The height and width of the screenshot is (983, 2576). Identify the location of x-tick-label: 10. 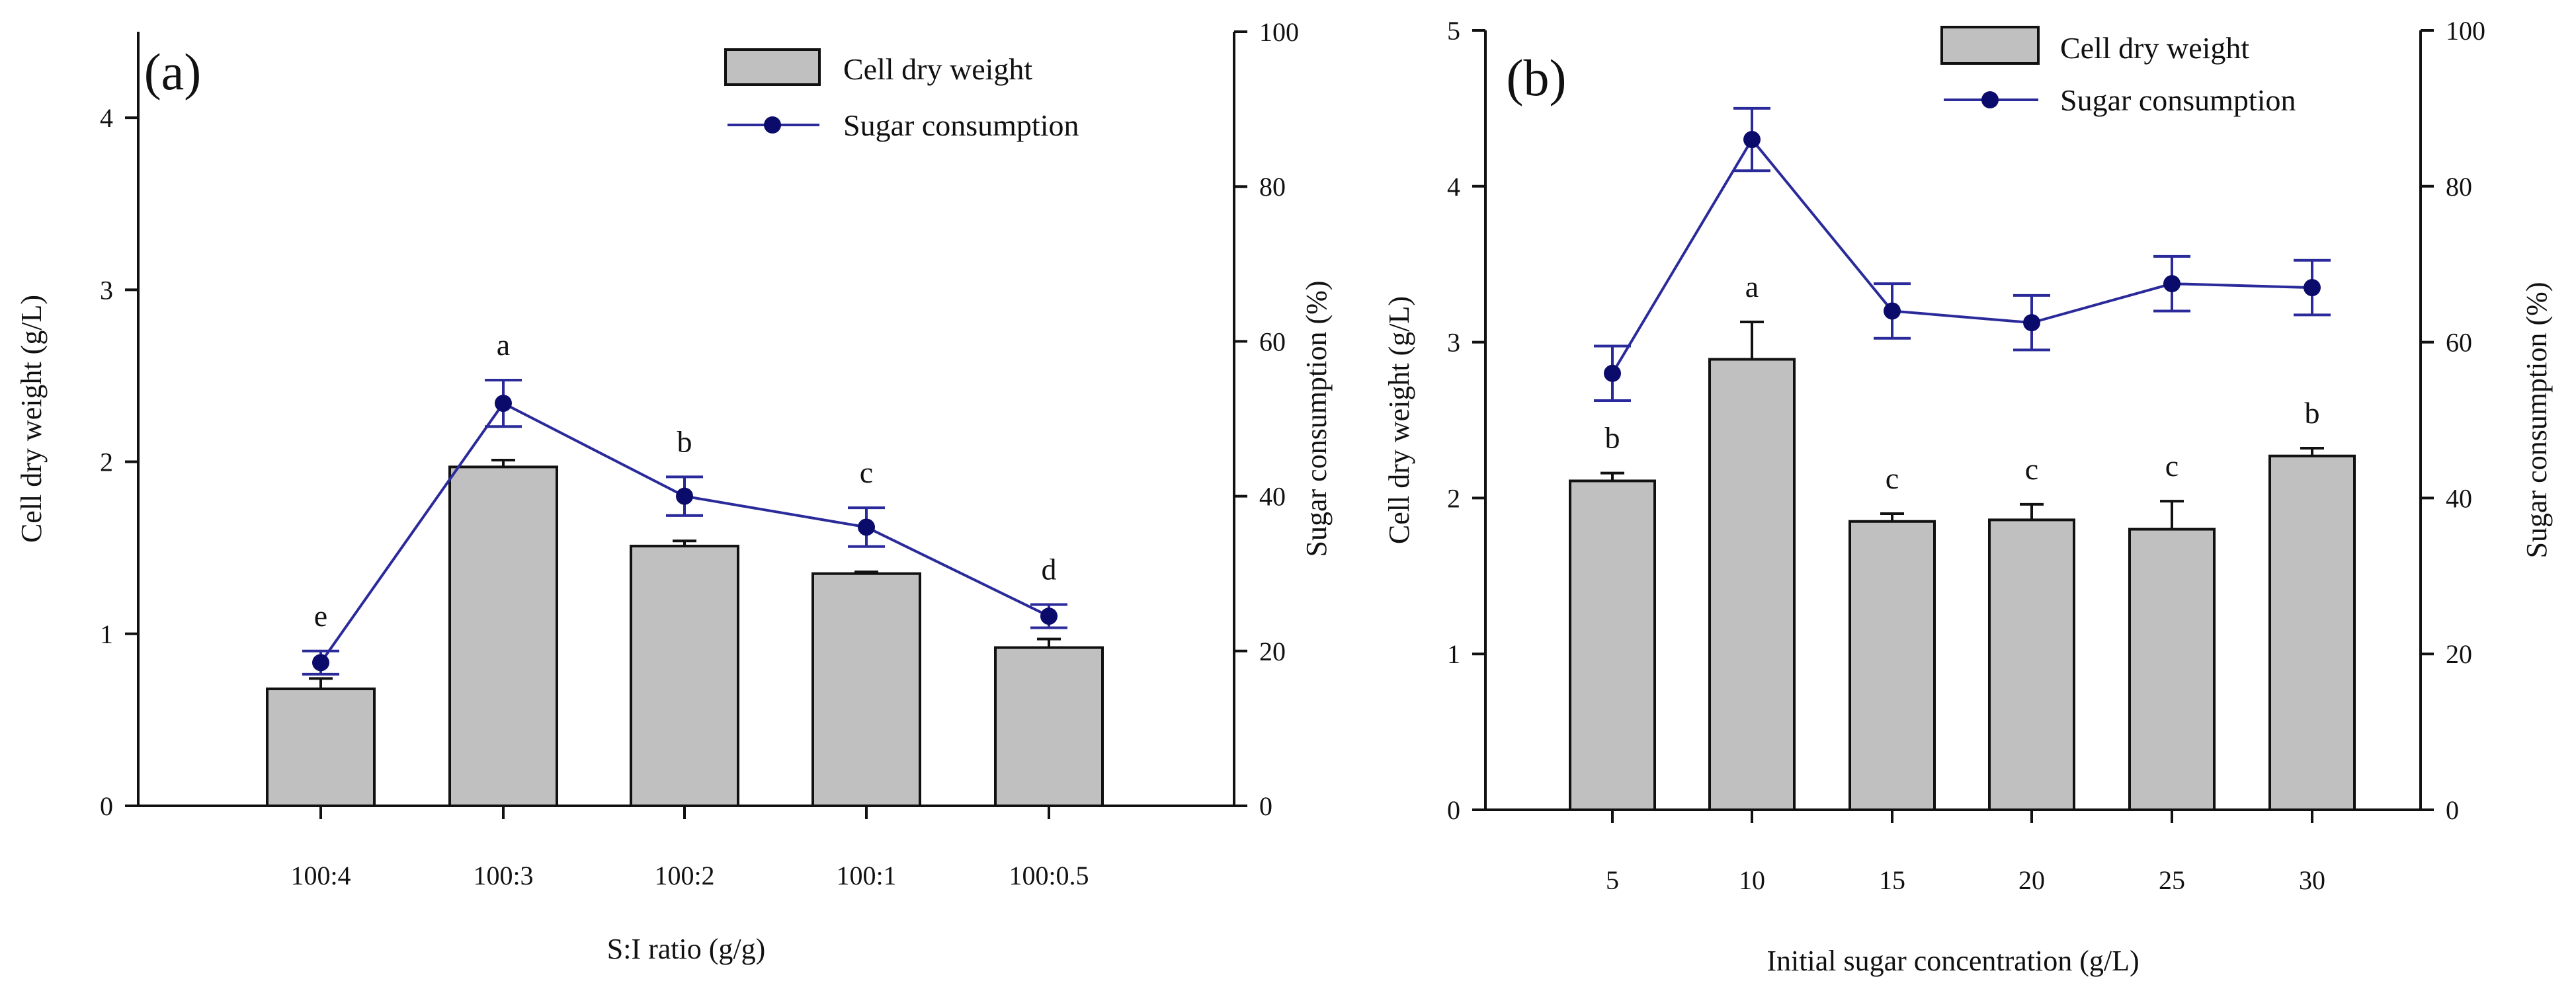
(1752, 880).